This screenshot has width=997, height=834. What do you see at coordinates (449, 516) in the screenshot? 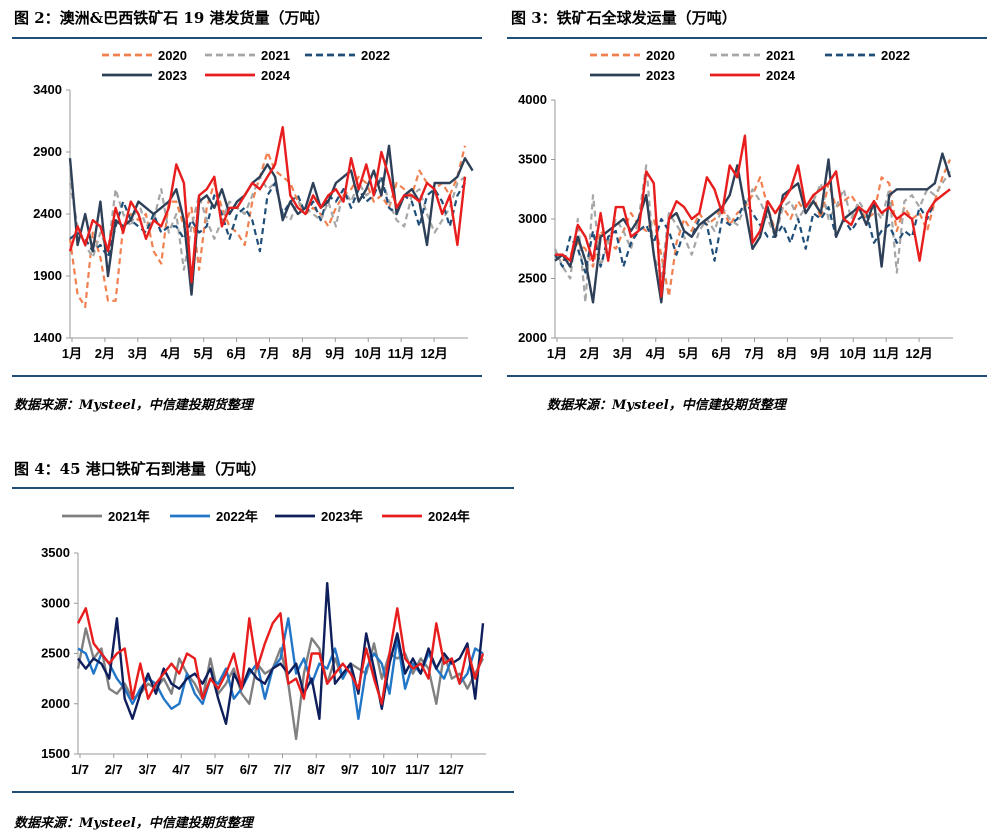
I see `legend-label: 2024年` at bounding box center [449, 516].